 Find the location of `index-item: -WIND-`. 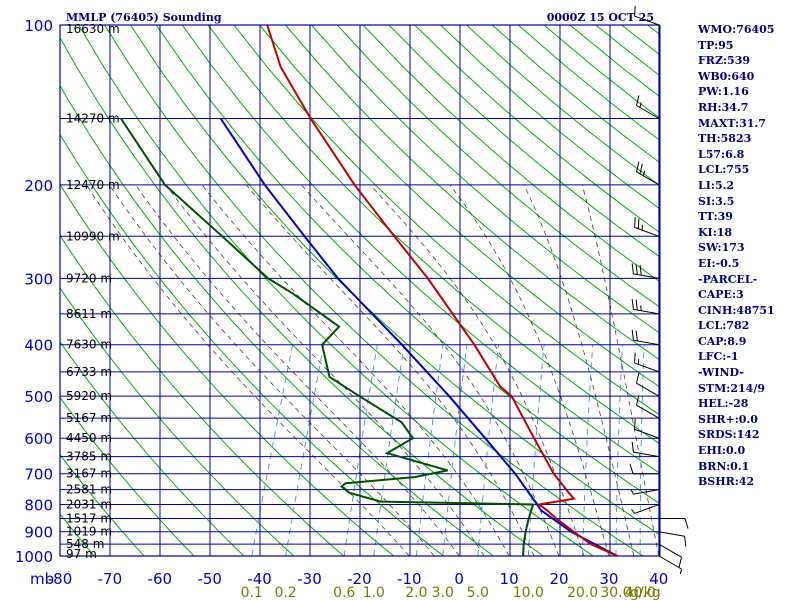

index-item: -WIND- is located at coordinates (721, 373).